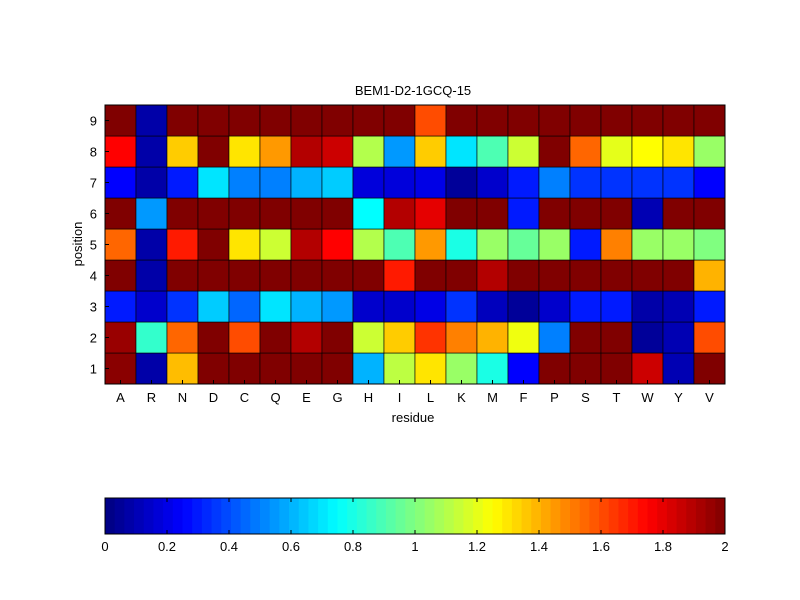 Image resolution: width=800 pixels, height=600 pixels. What do you see at coordinates (93, 121) in the screenshot?
I see `y-tick-label: 9` at bounding box center [93, 121].